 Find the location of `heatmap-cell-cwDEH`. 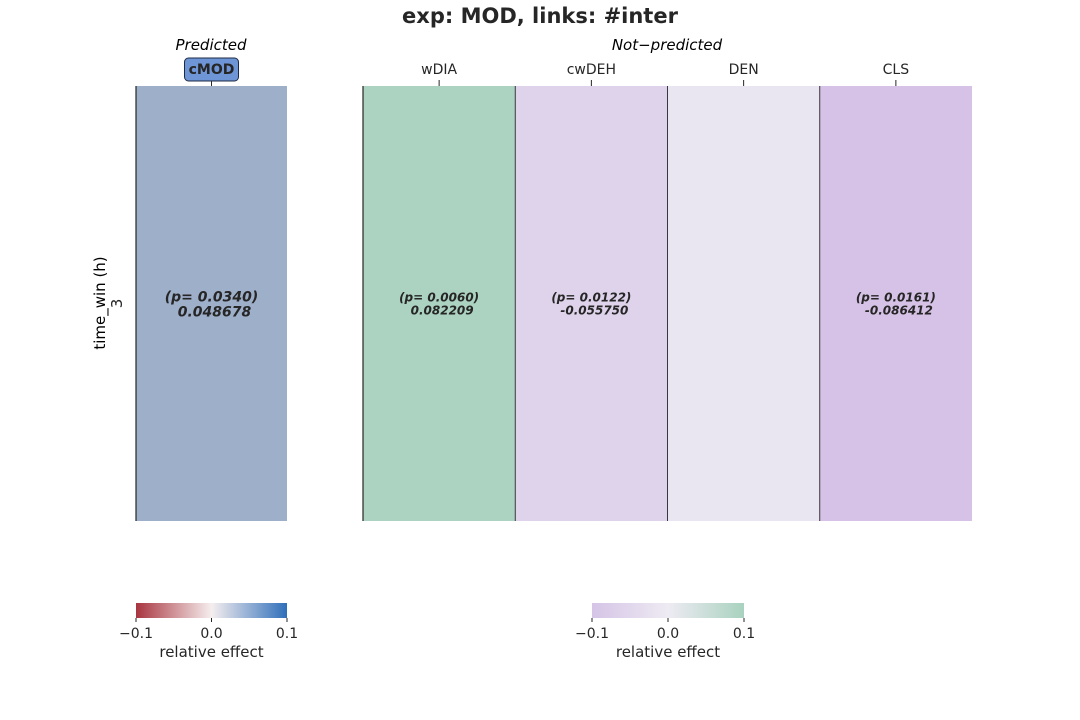

heatmap-cell-cwDEH is located at coordinates (591, 303).